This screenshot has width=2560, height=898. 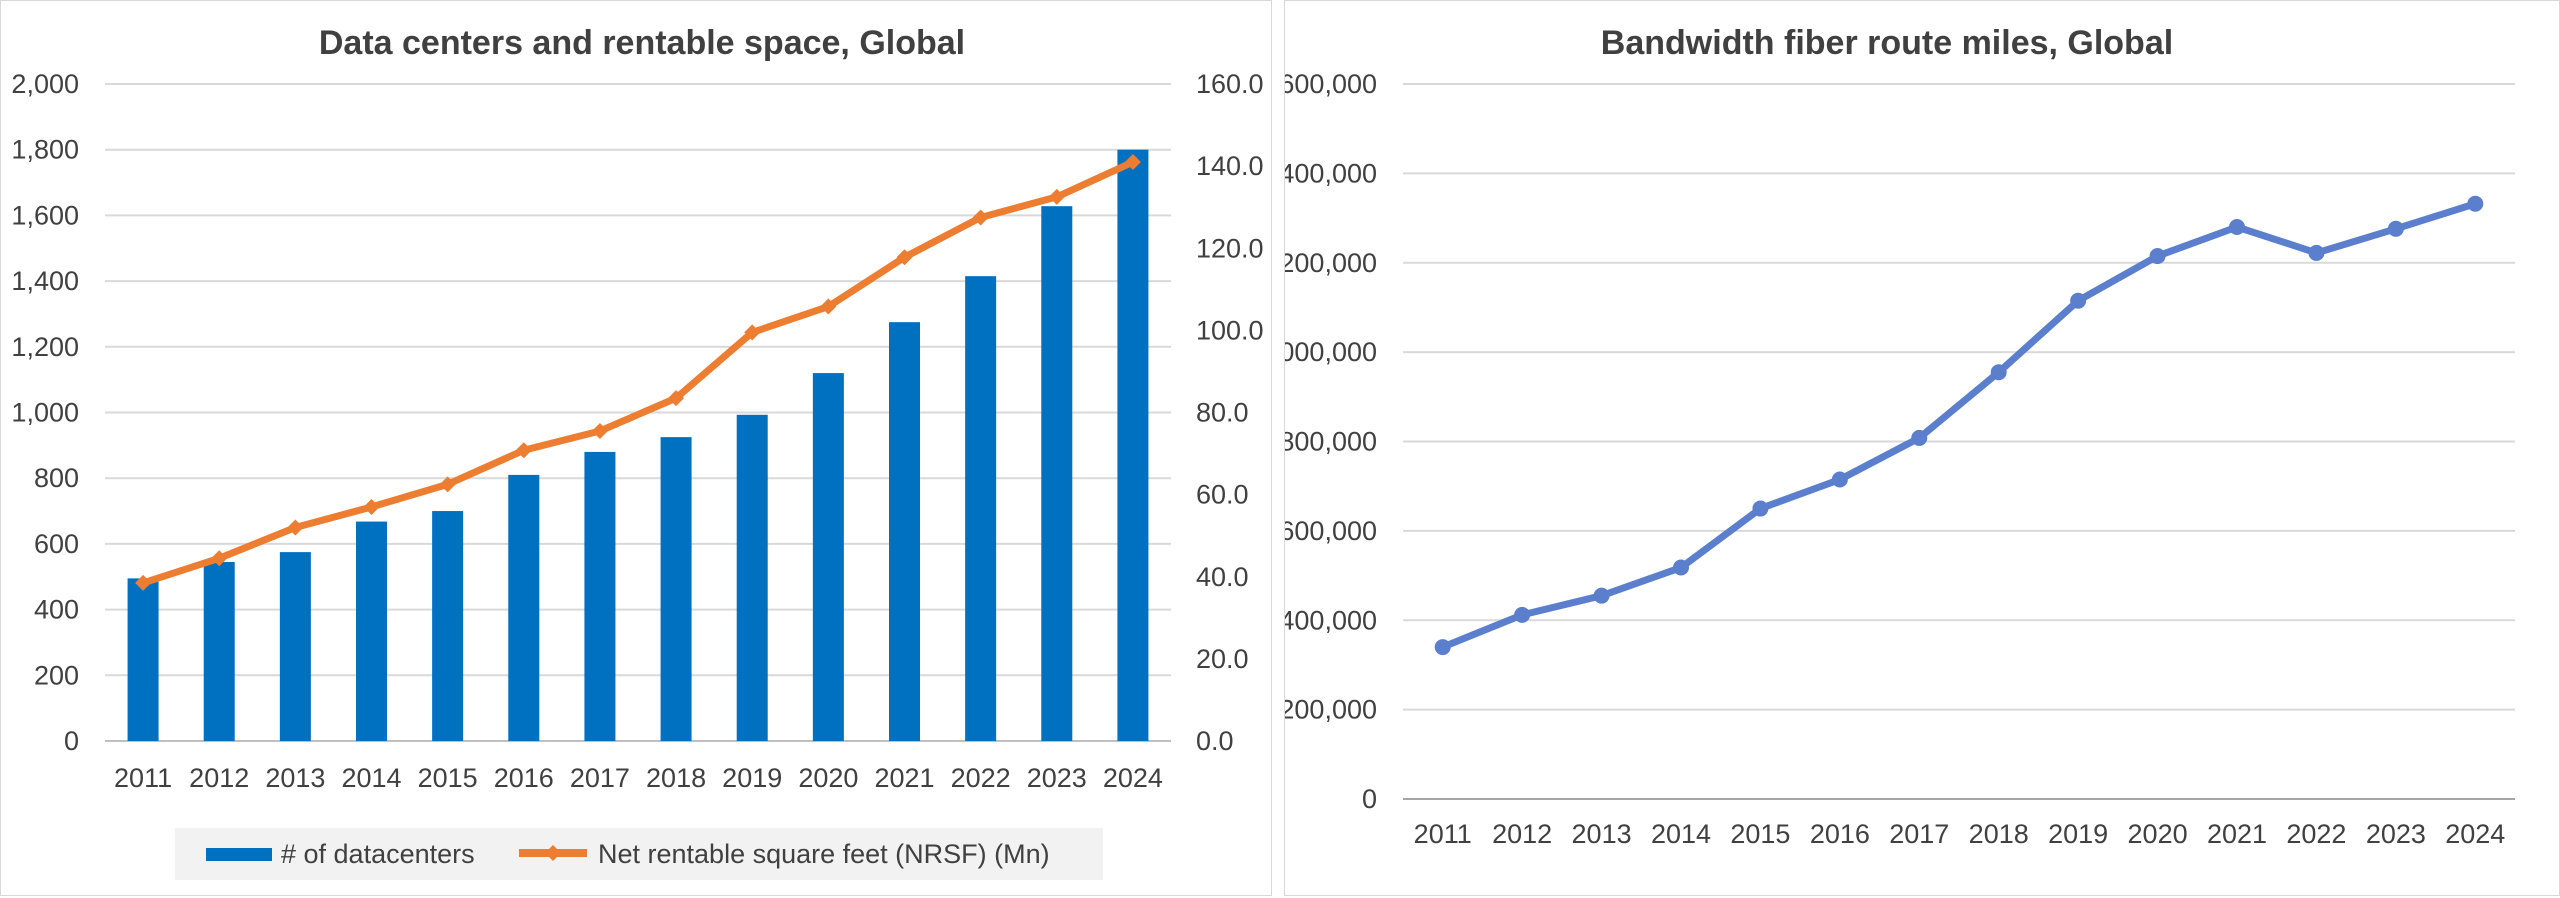 I want to click on x-tick-label: 2015, so click(x=448, y=778).